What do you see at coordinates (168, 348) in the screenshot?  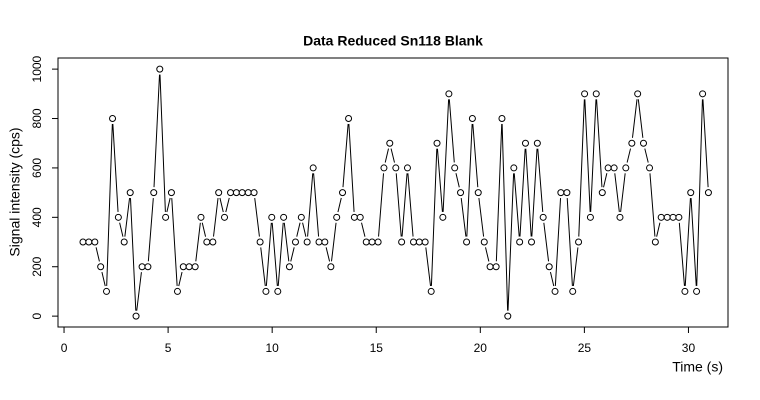 I see `x-tick-label: 5` at bounding box center [168, 348].